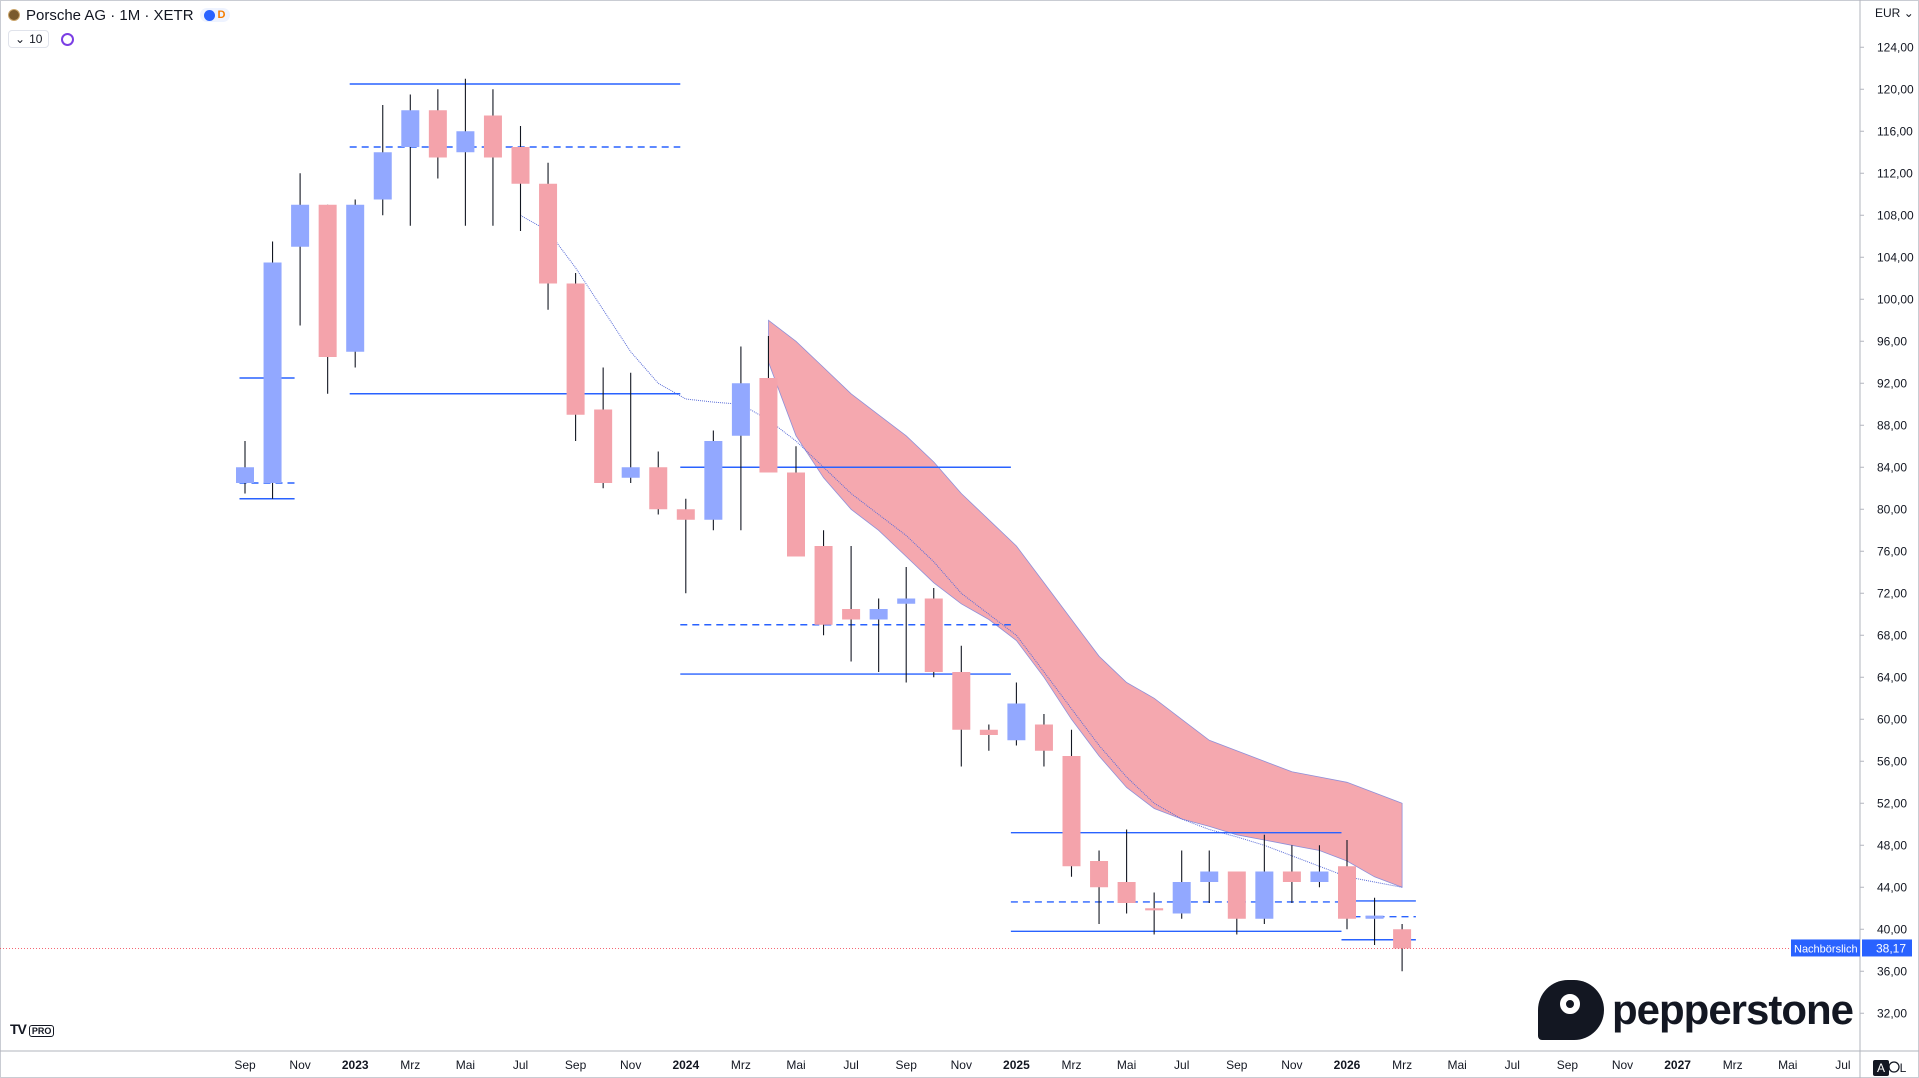 This screenshot has width=1919, height=1078. Describe the element at coordinates (1892, 677) in the screenshot. I see `y-tick-label: 64,00` at that location.